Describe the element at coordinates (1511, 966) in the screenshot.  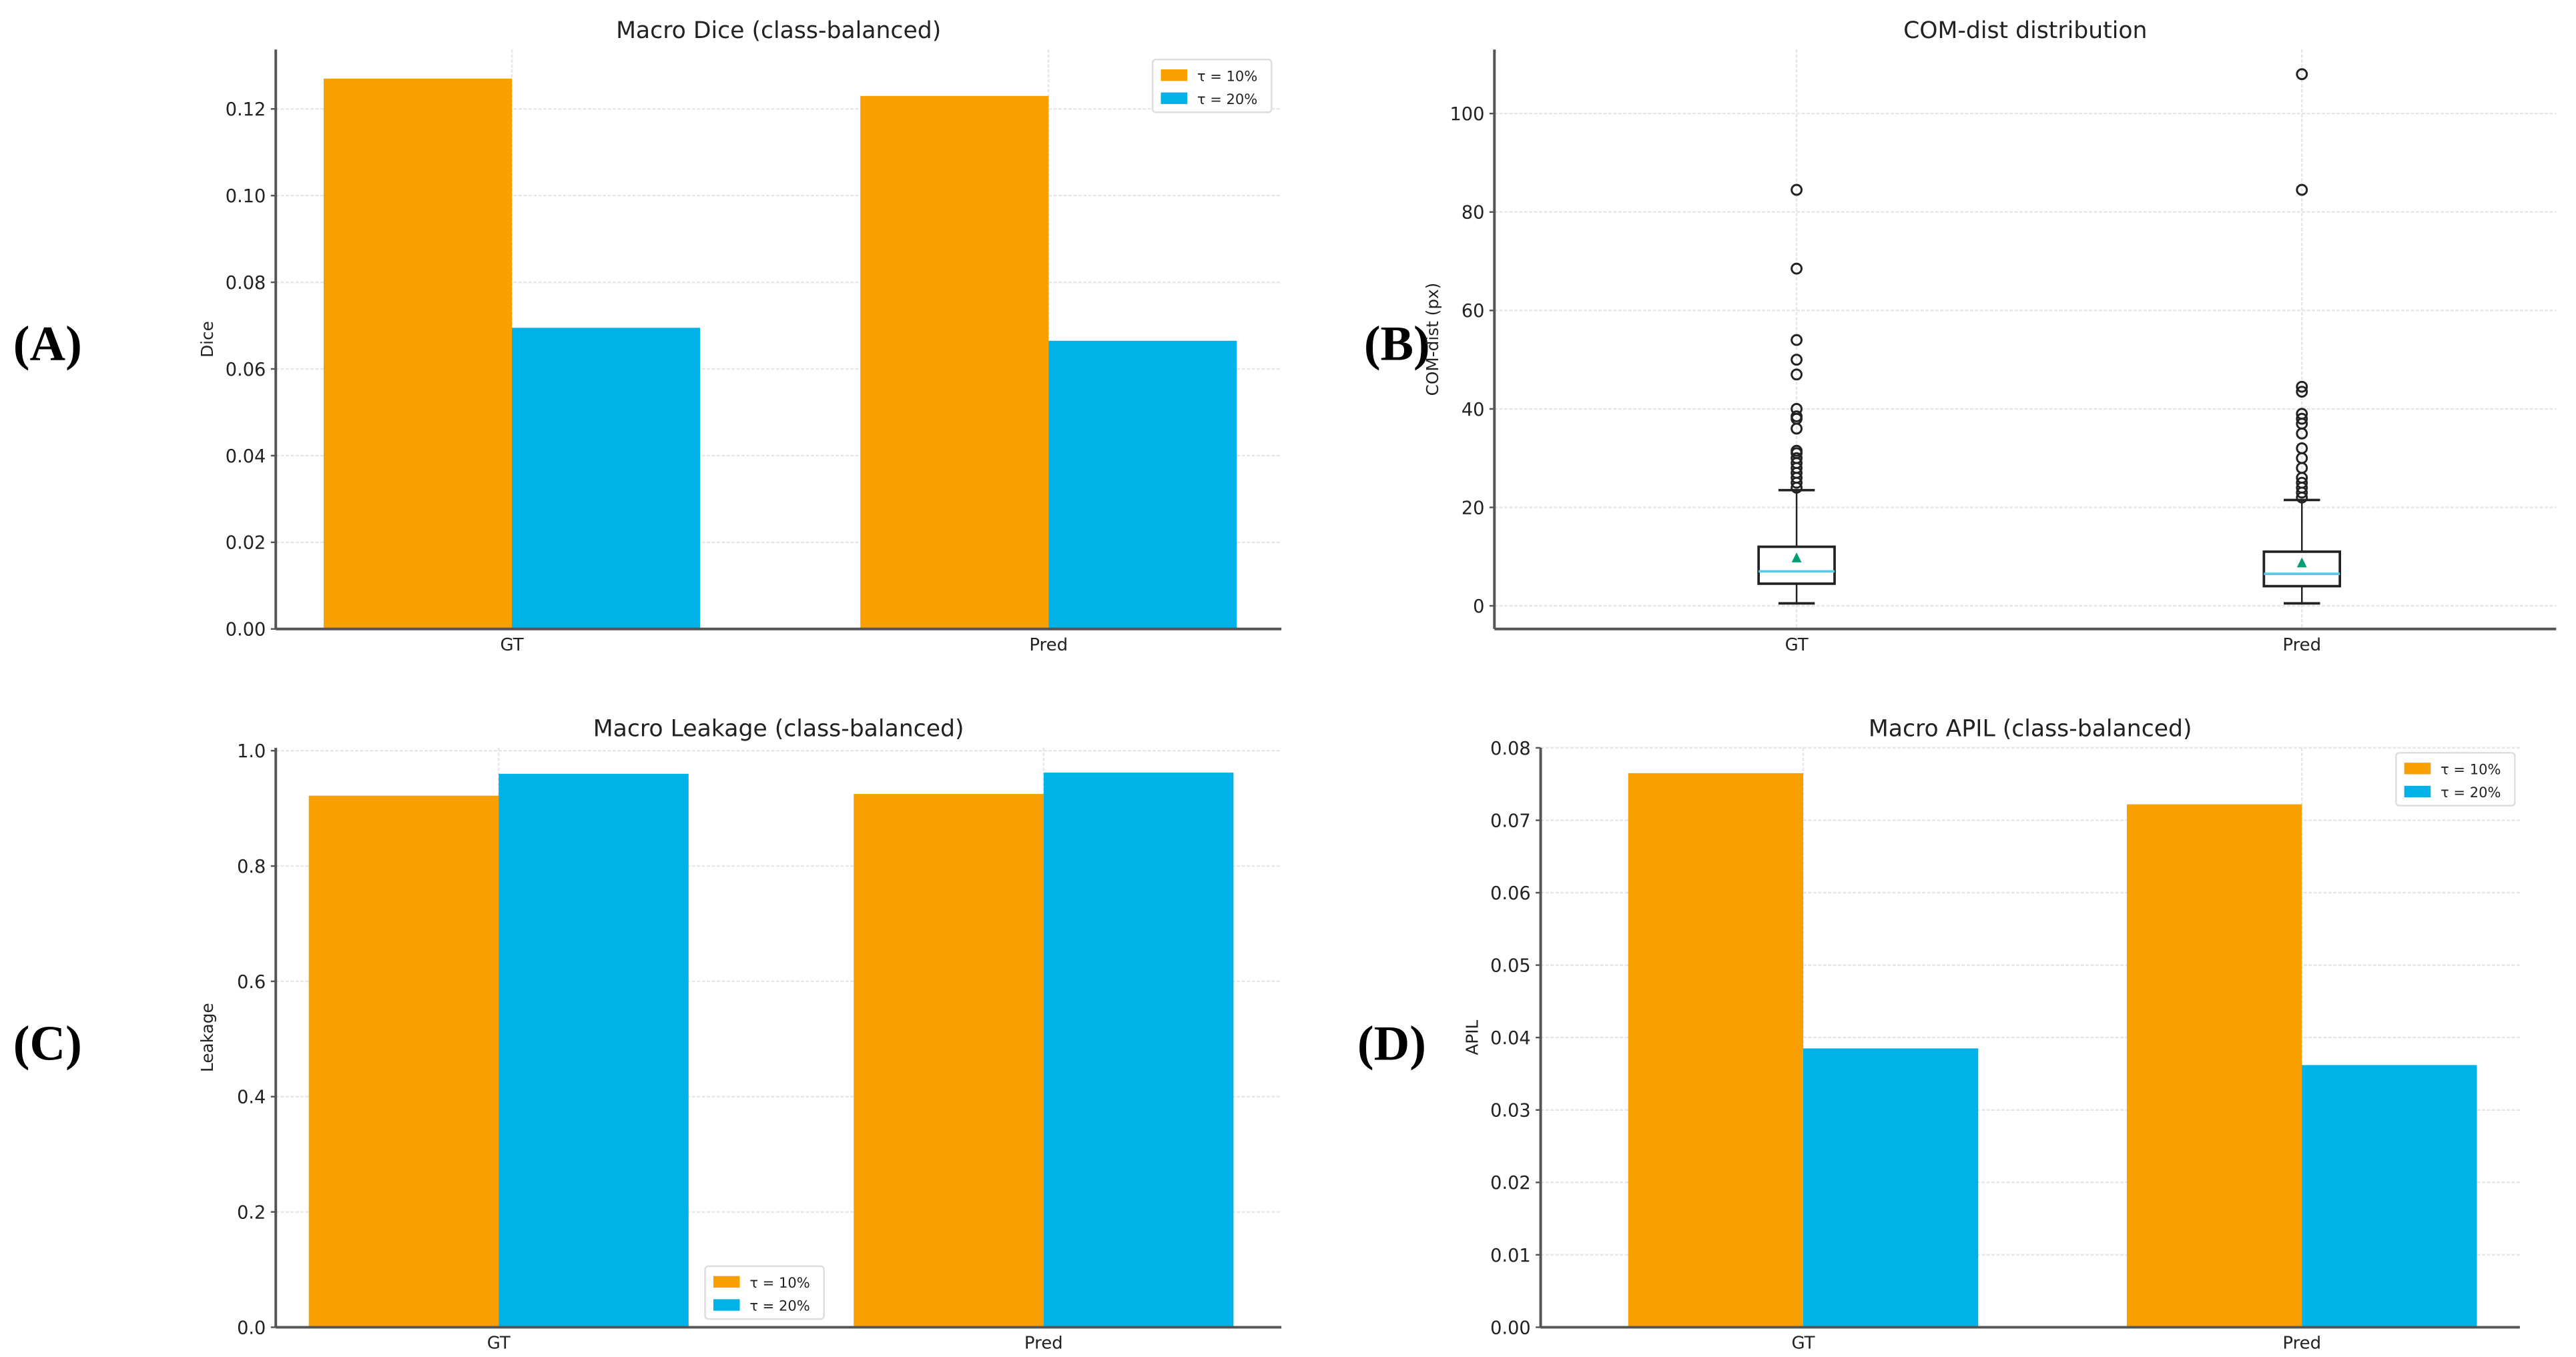
I see `y-tick-label: 0.05` at that location.